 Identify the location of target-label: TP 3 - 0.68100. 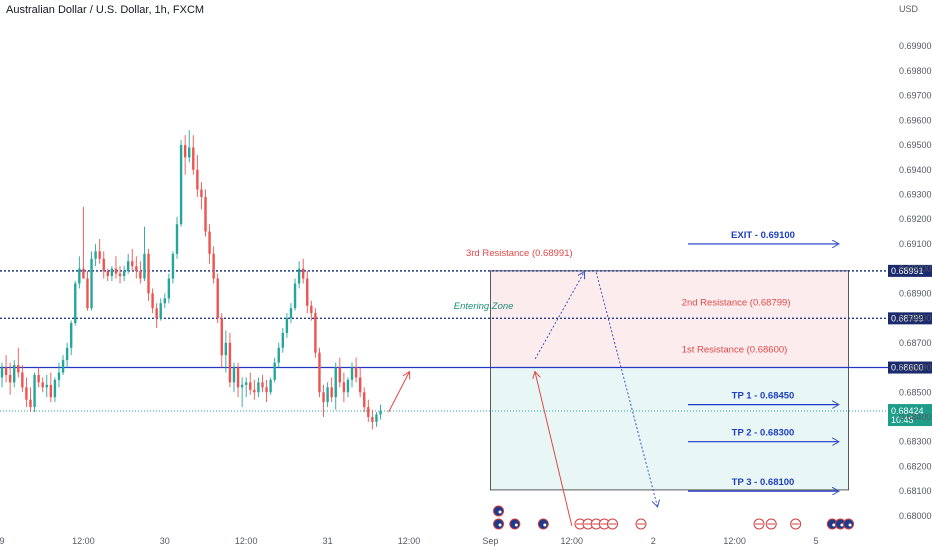
(763, 482).